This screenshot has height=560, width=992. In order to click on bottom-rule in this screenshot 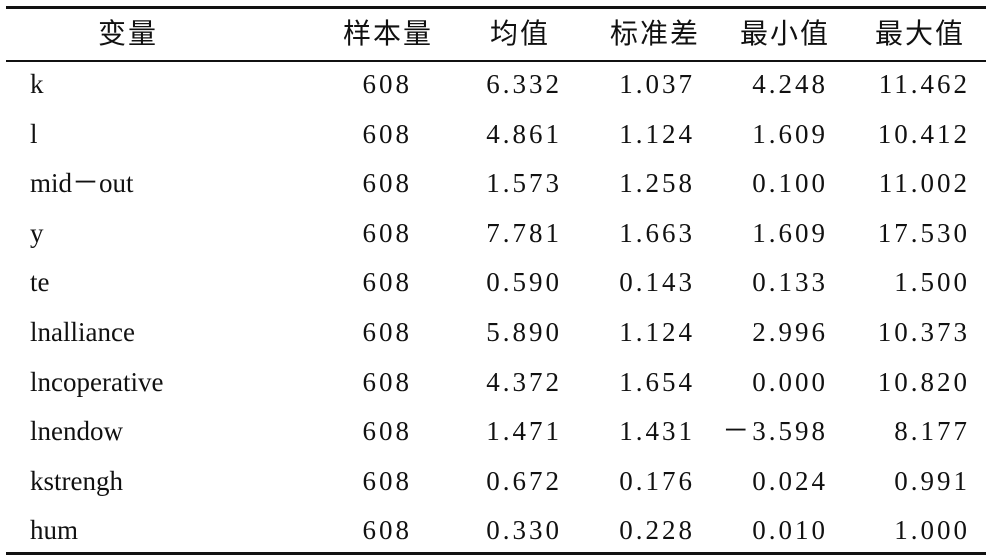, I will do `click(496, 553)`.